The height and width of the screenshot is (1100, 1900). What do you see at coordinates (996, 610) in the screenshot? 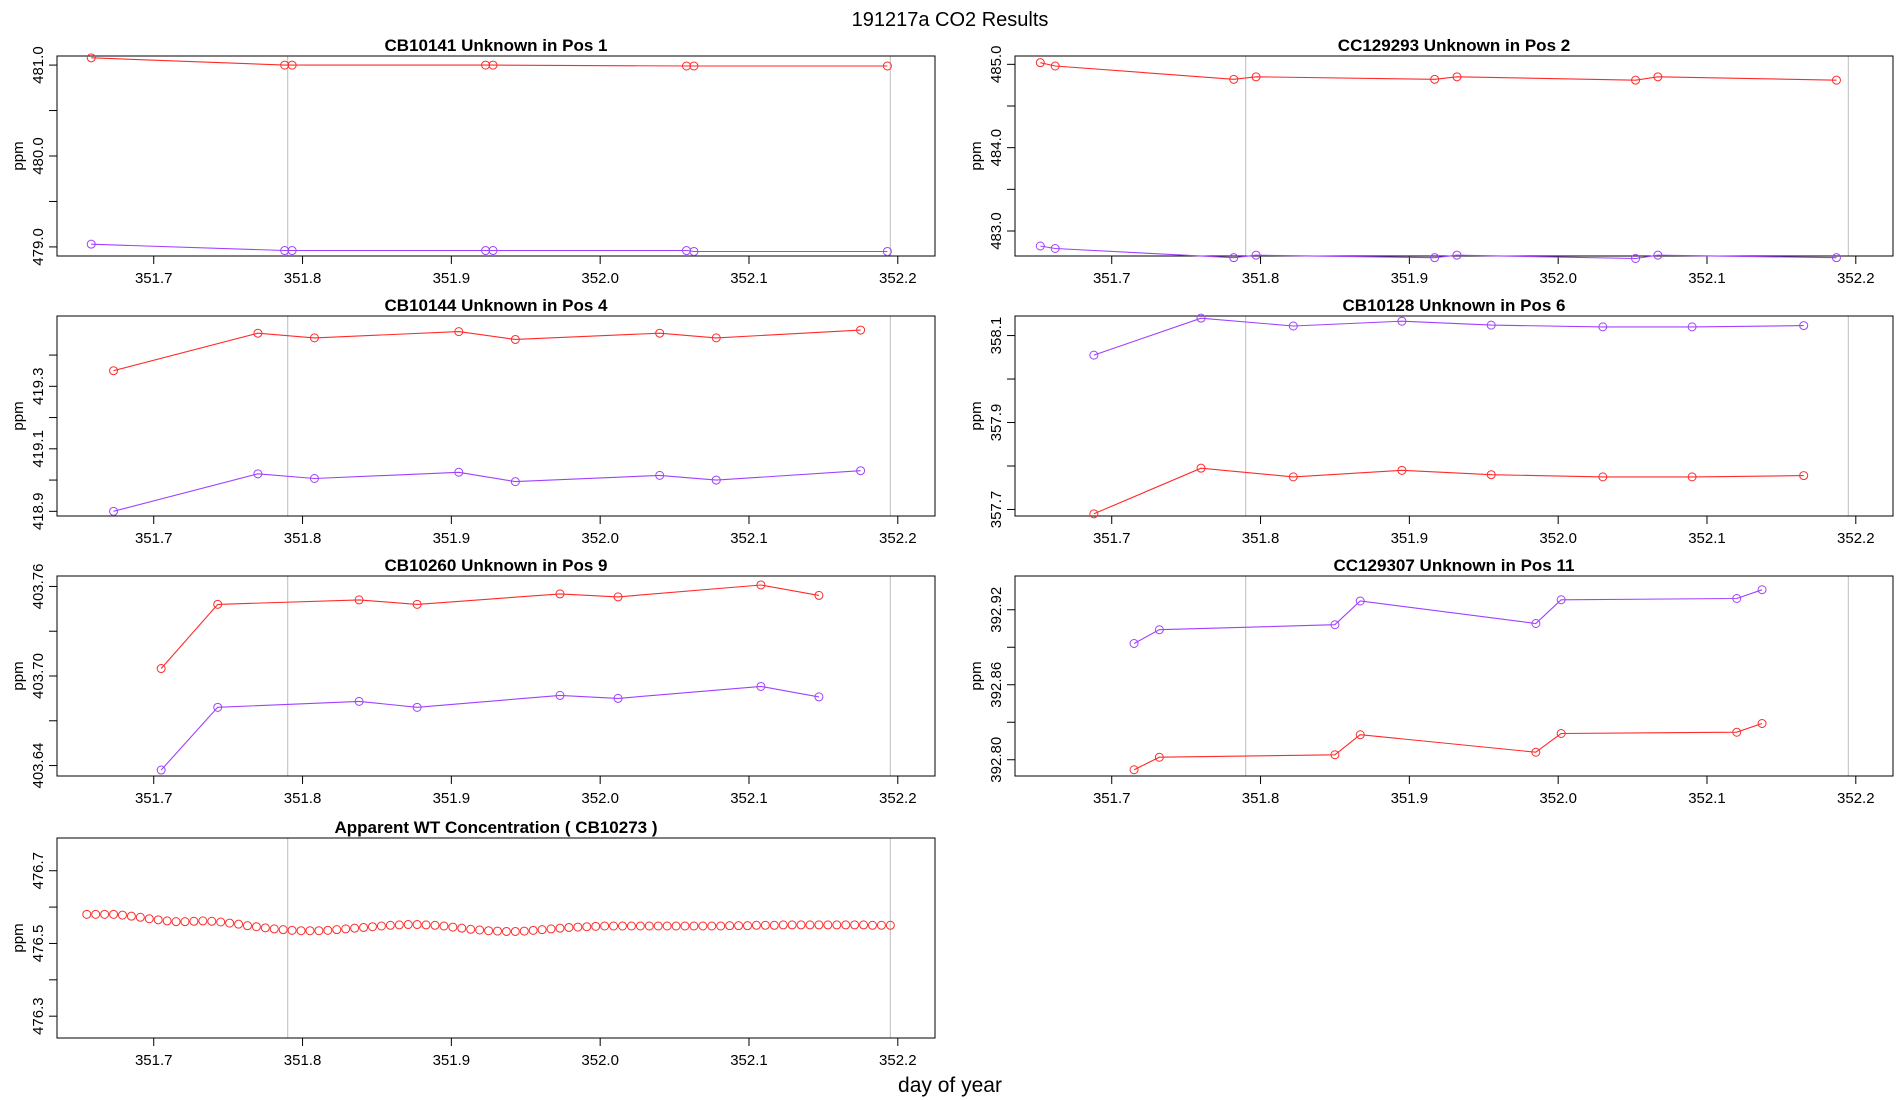
I see `y-tick-label: 392.92` at bounding box center [996, 610].